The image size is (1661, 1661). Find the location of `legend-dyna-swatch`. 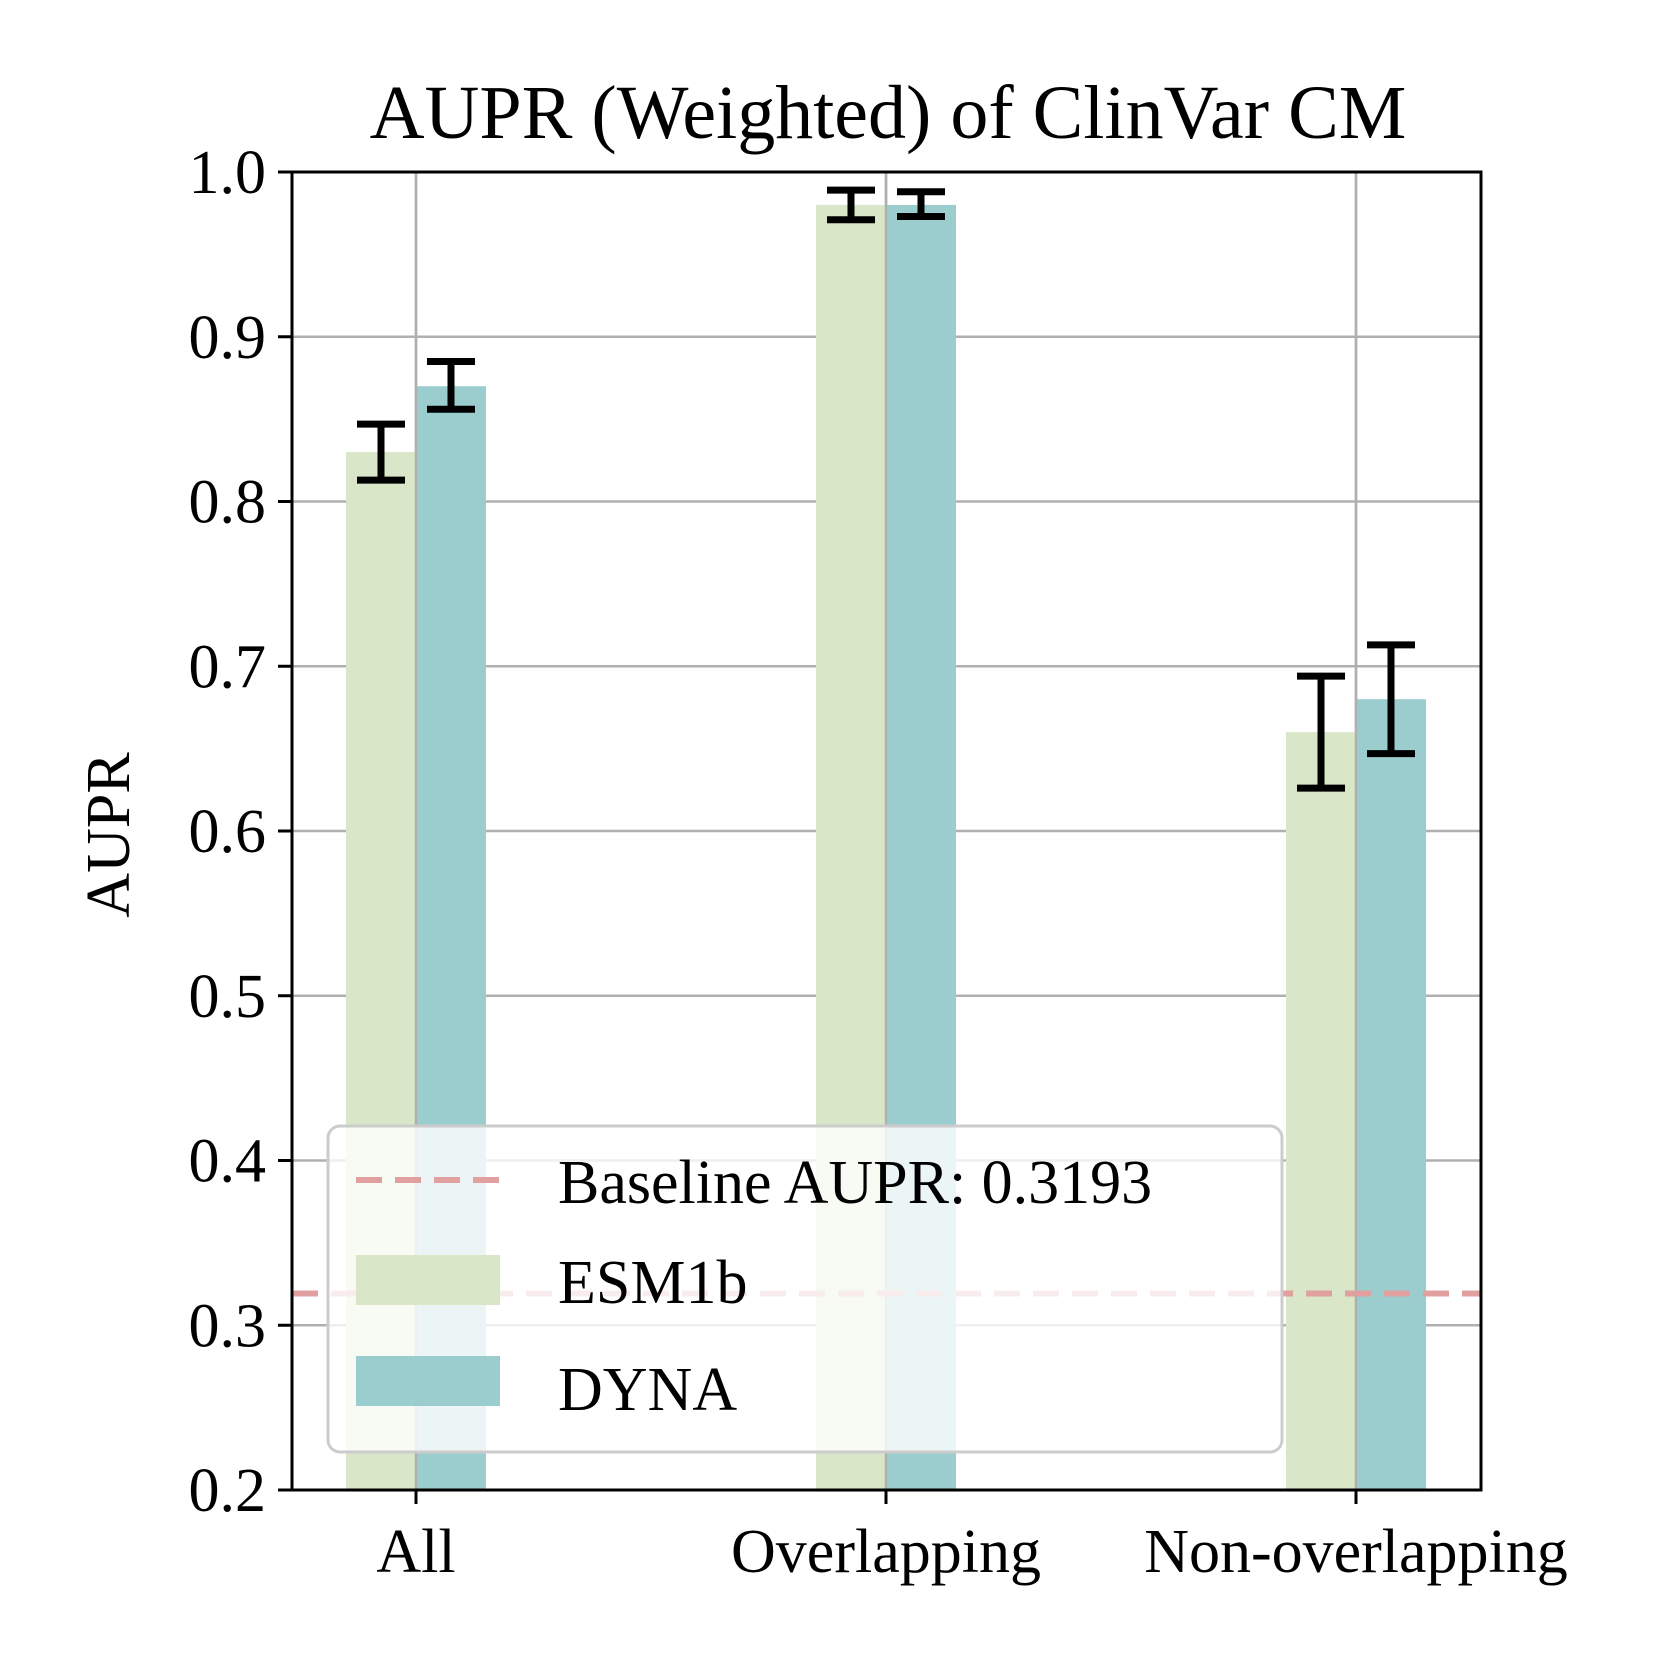

legend-dyna-swatch is located at coordinates (428, 1381).